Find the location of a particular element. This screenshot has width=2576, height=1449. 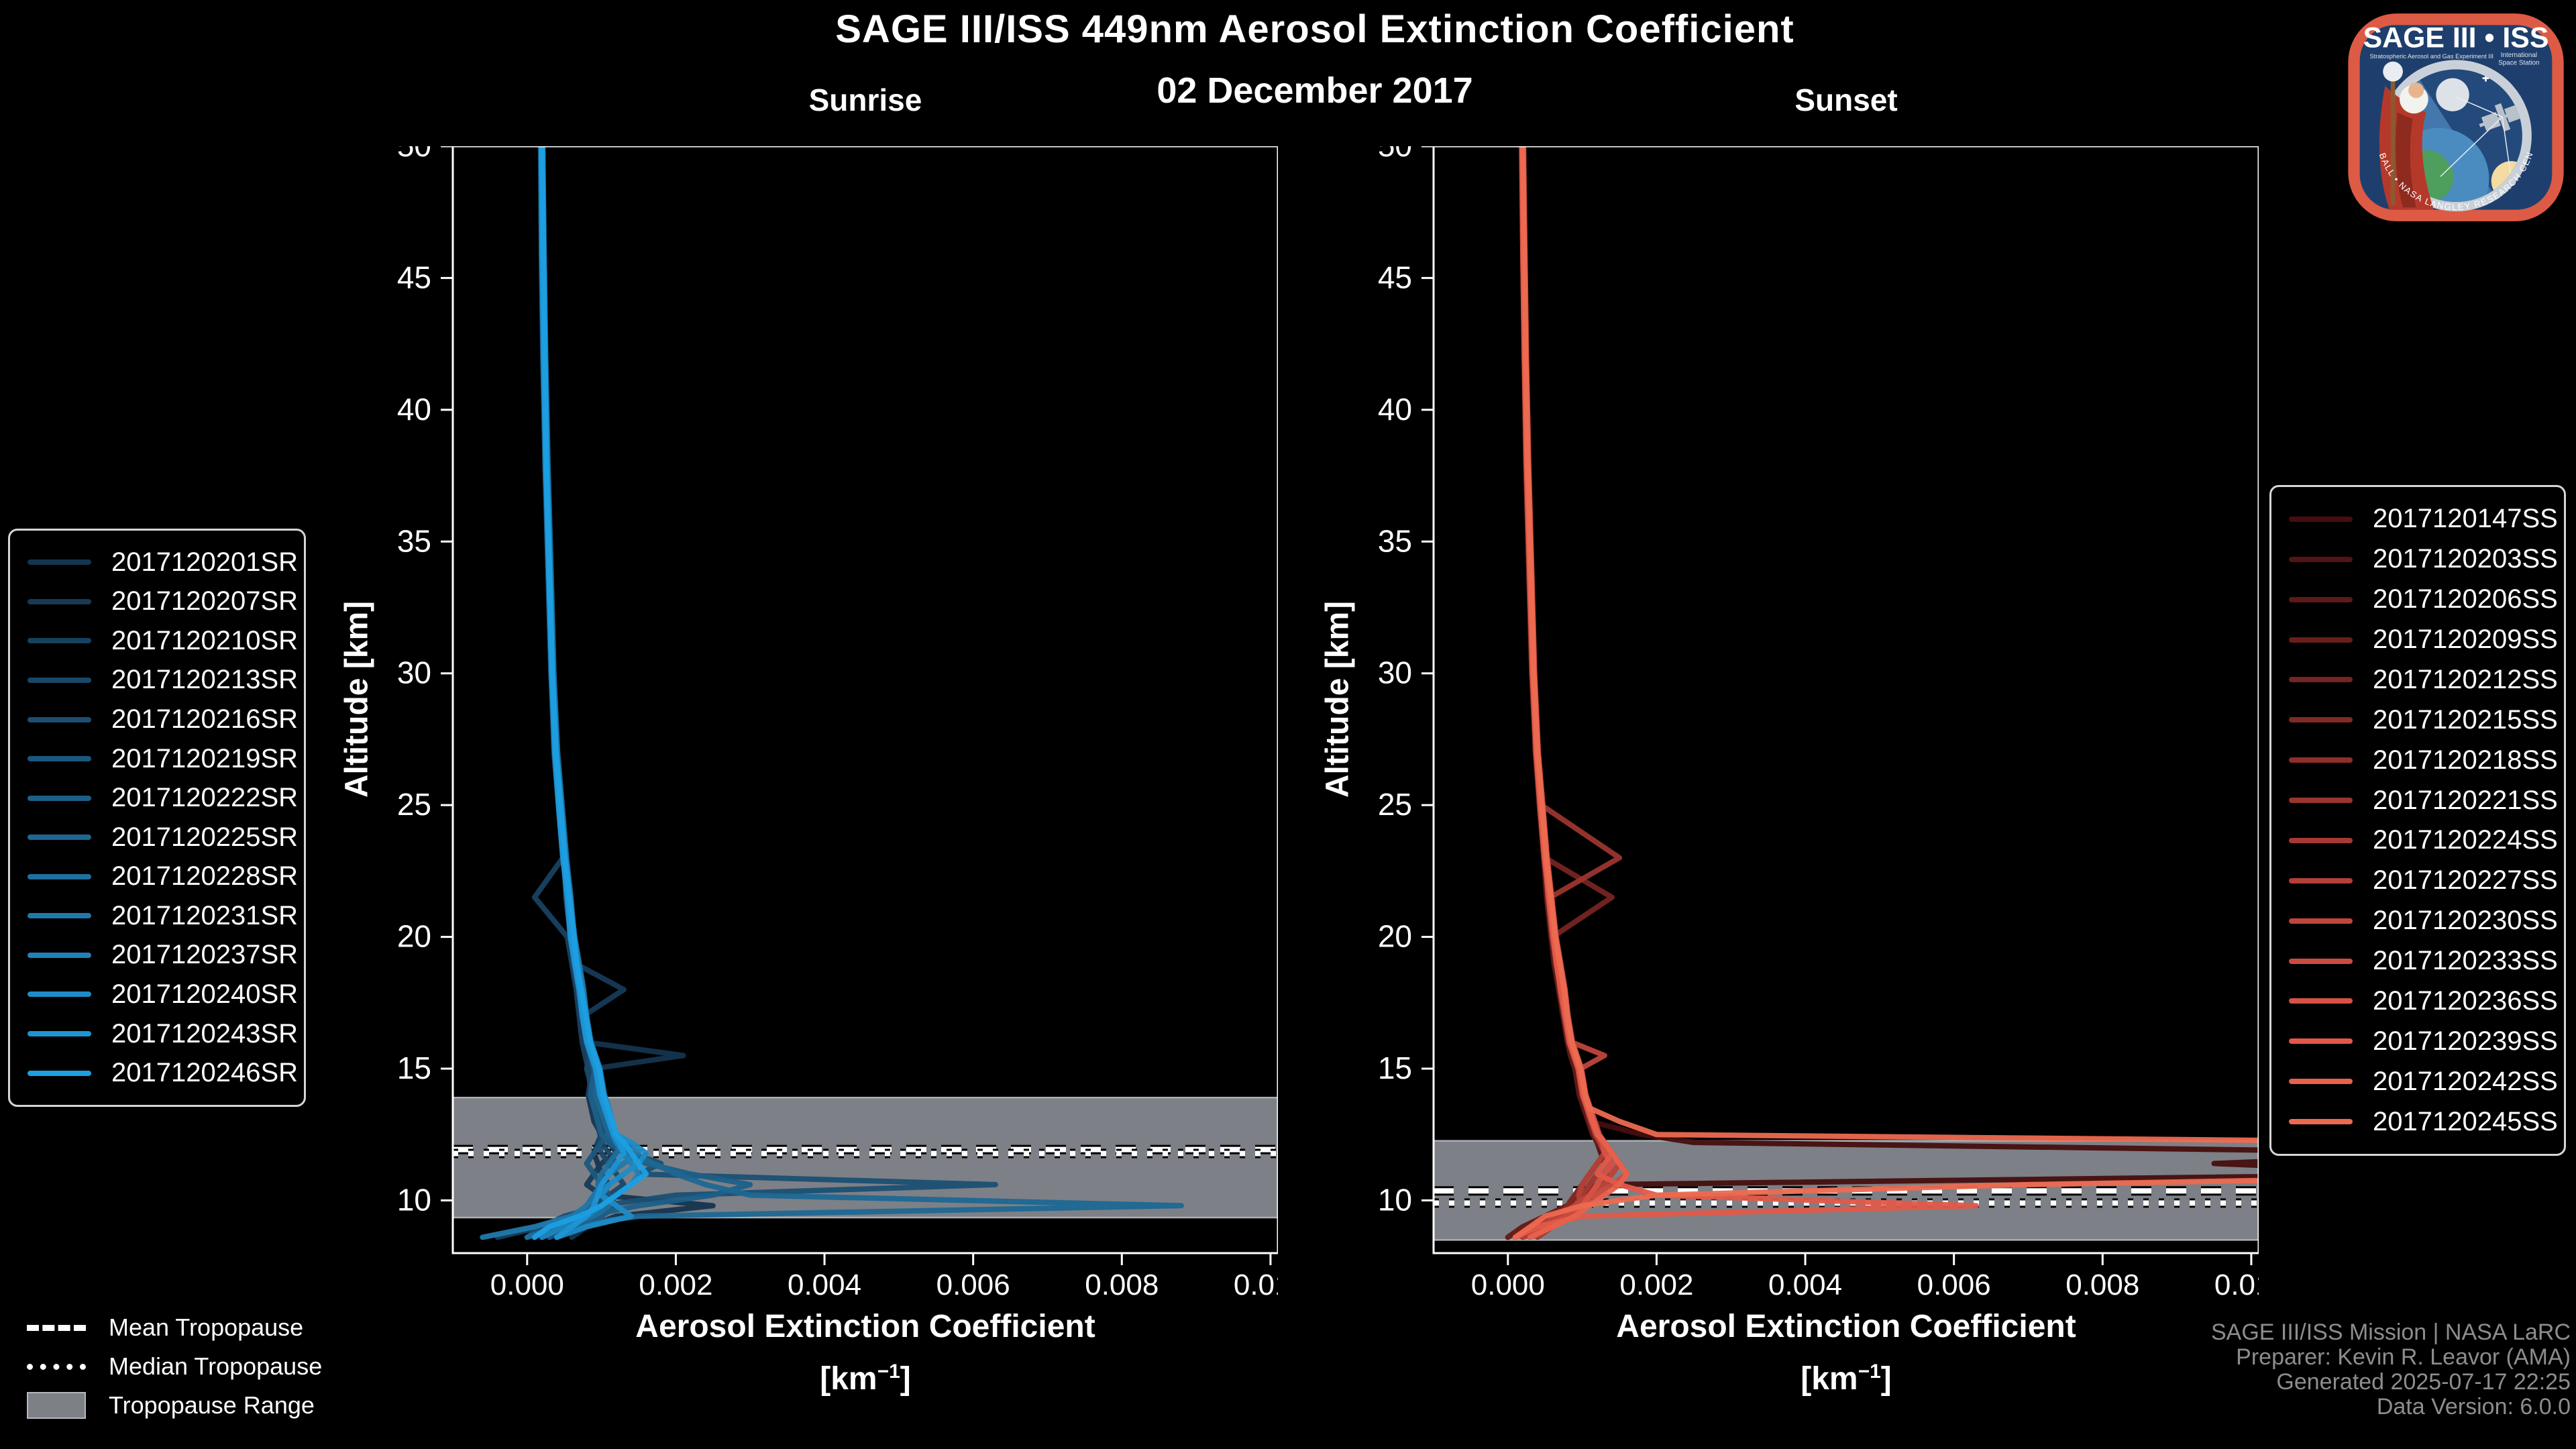

legend-item: 2017120222SR is located at coordinates (163, 798).